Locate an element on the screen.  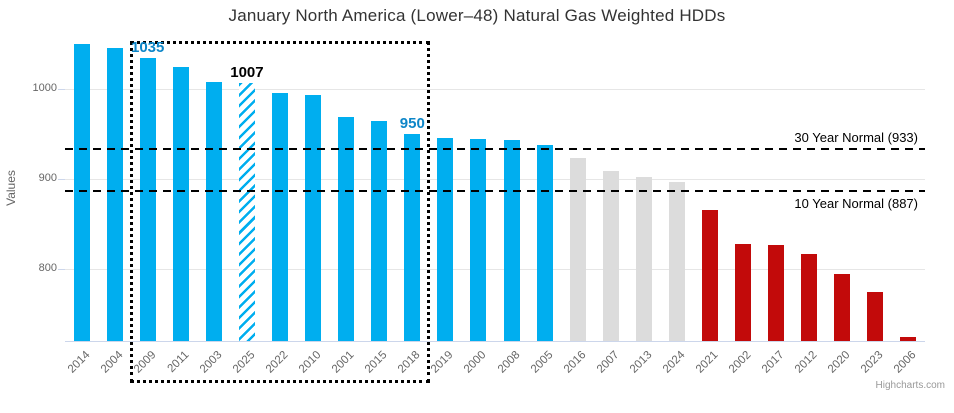
bar-2008 is located at coordinates (511, 240).